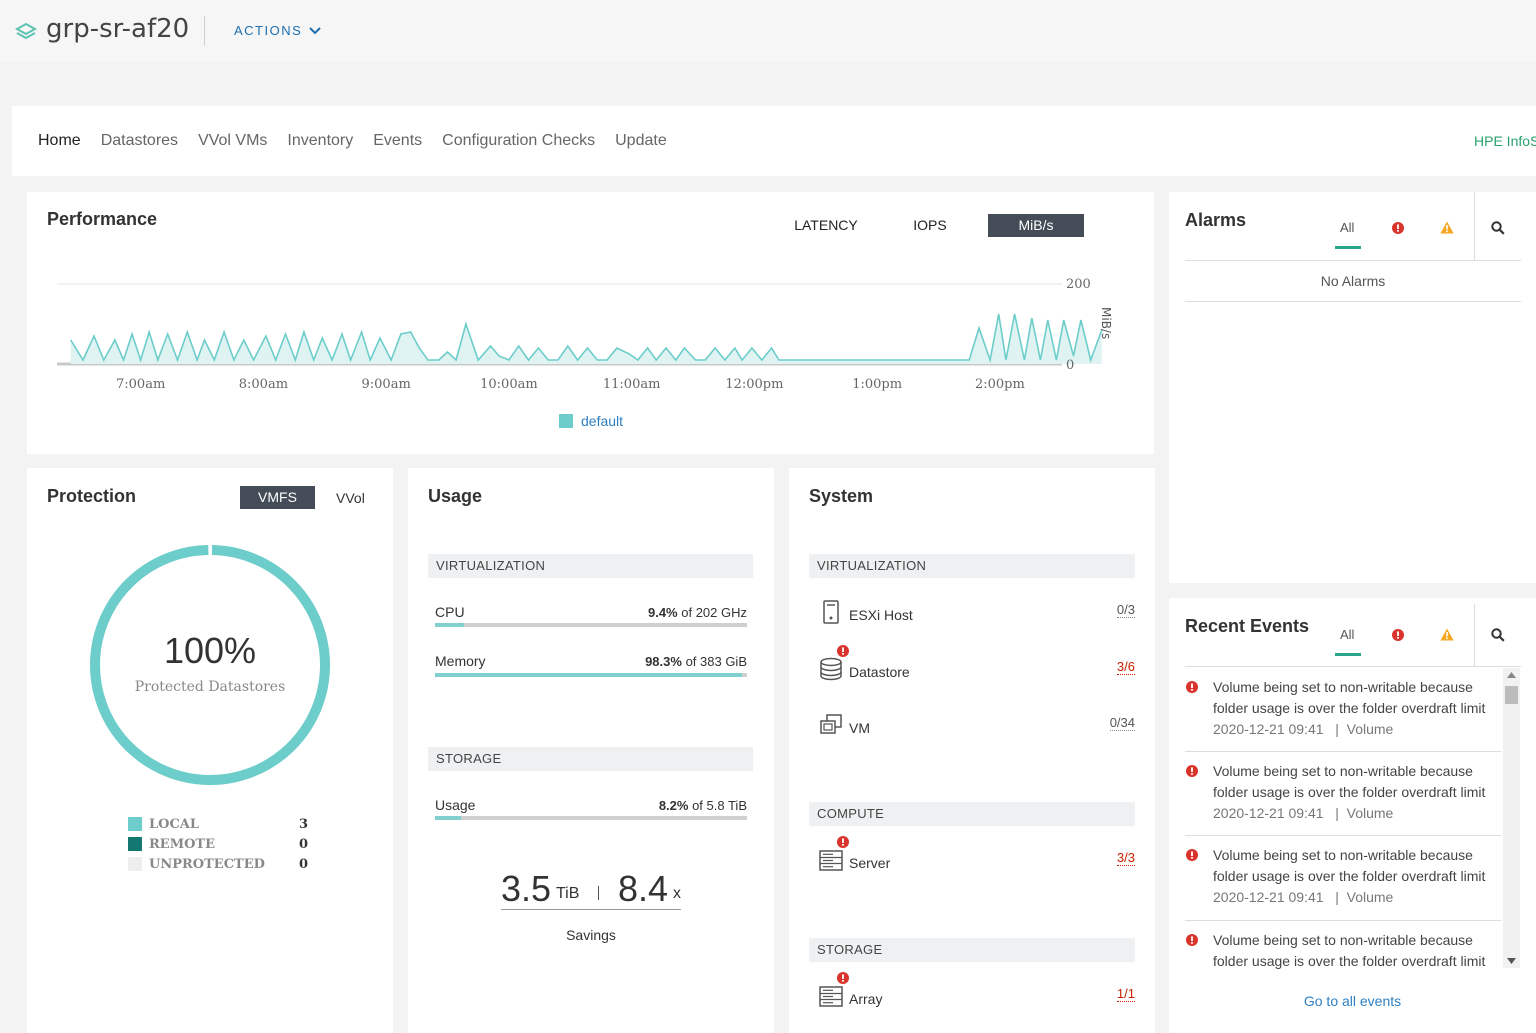 The height and width of the screenshot is (1033, 1536). Describe the element at coordinates (831, 860) in the screenshot. I see `server-icon` at that location.